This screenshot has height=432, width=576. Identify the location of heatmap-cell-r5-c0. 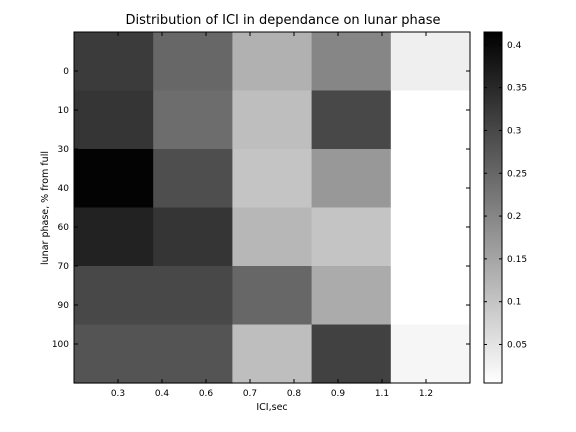
(114, 354).